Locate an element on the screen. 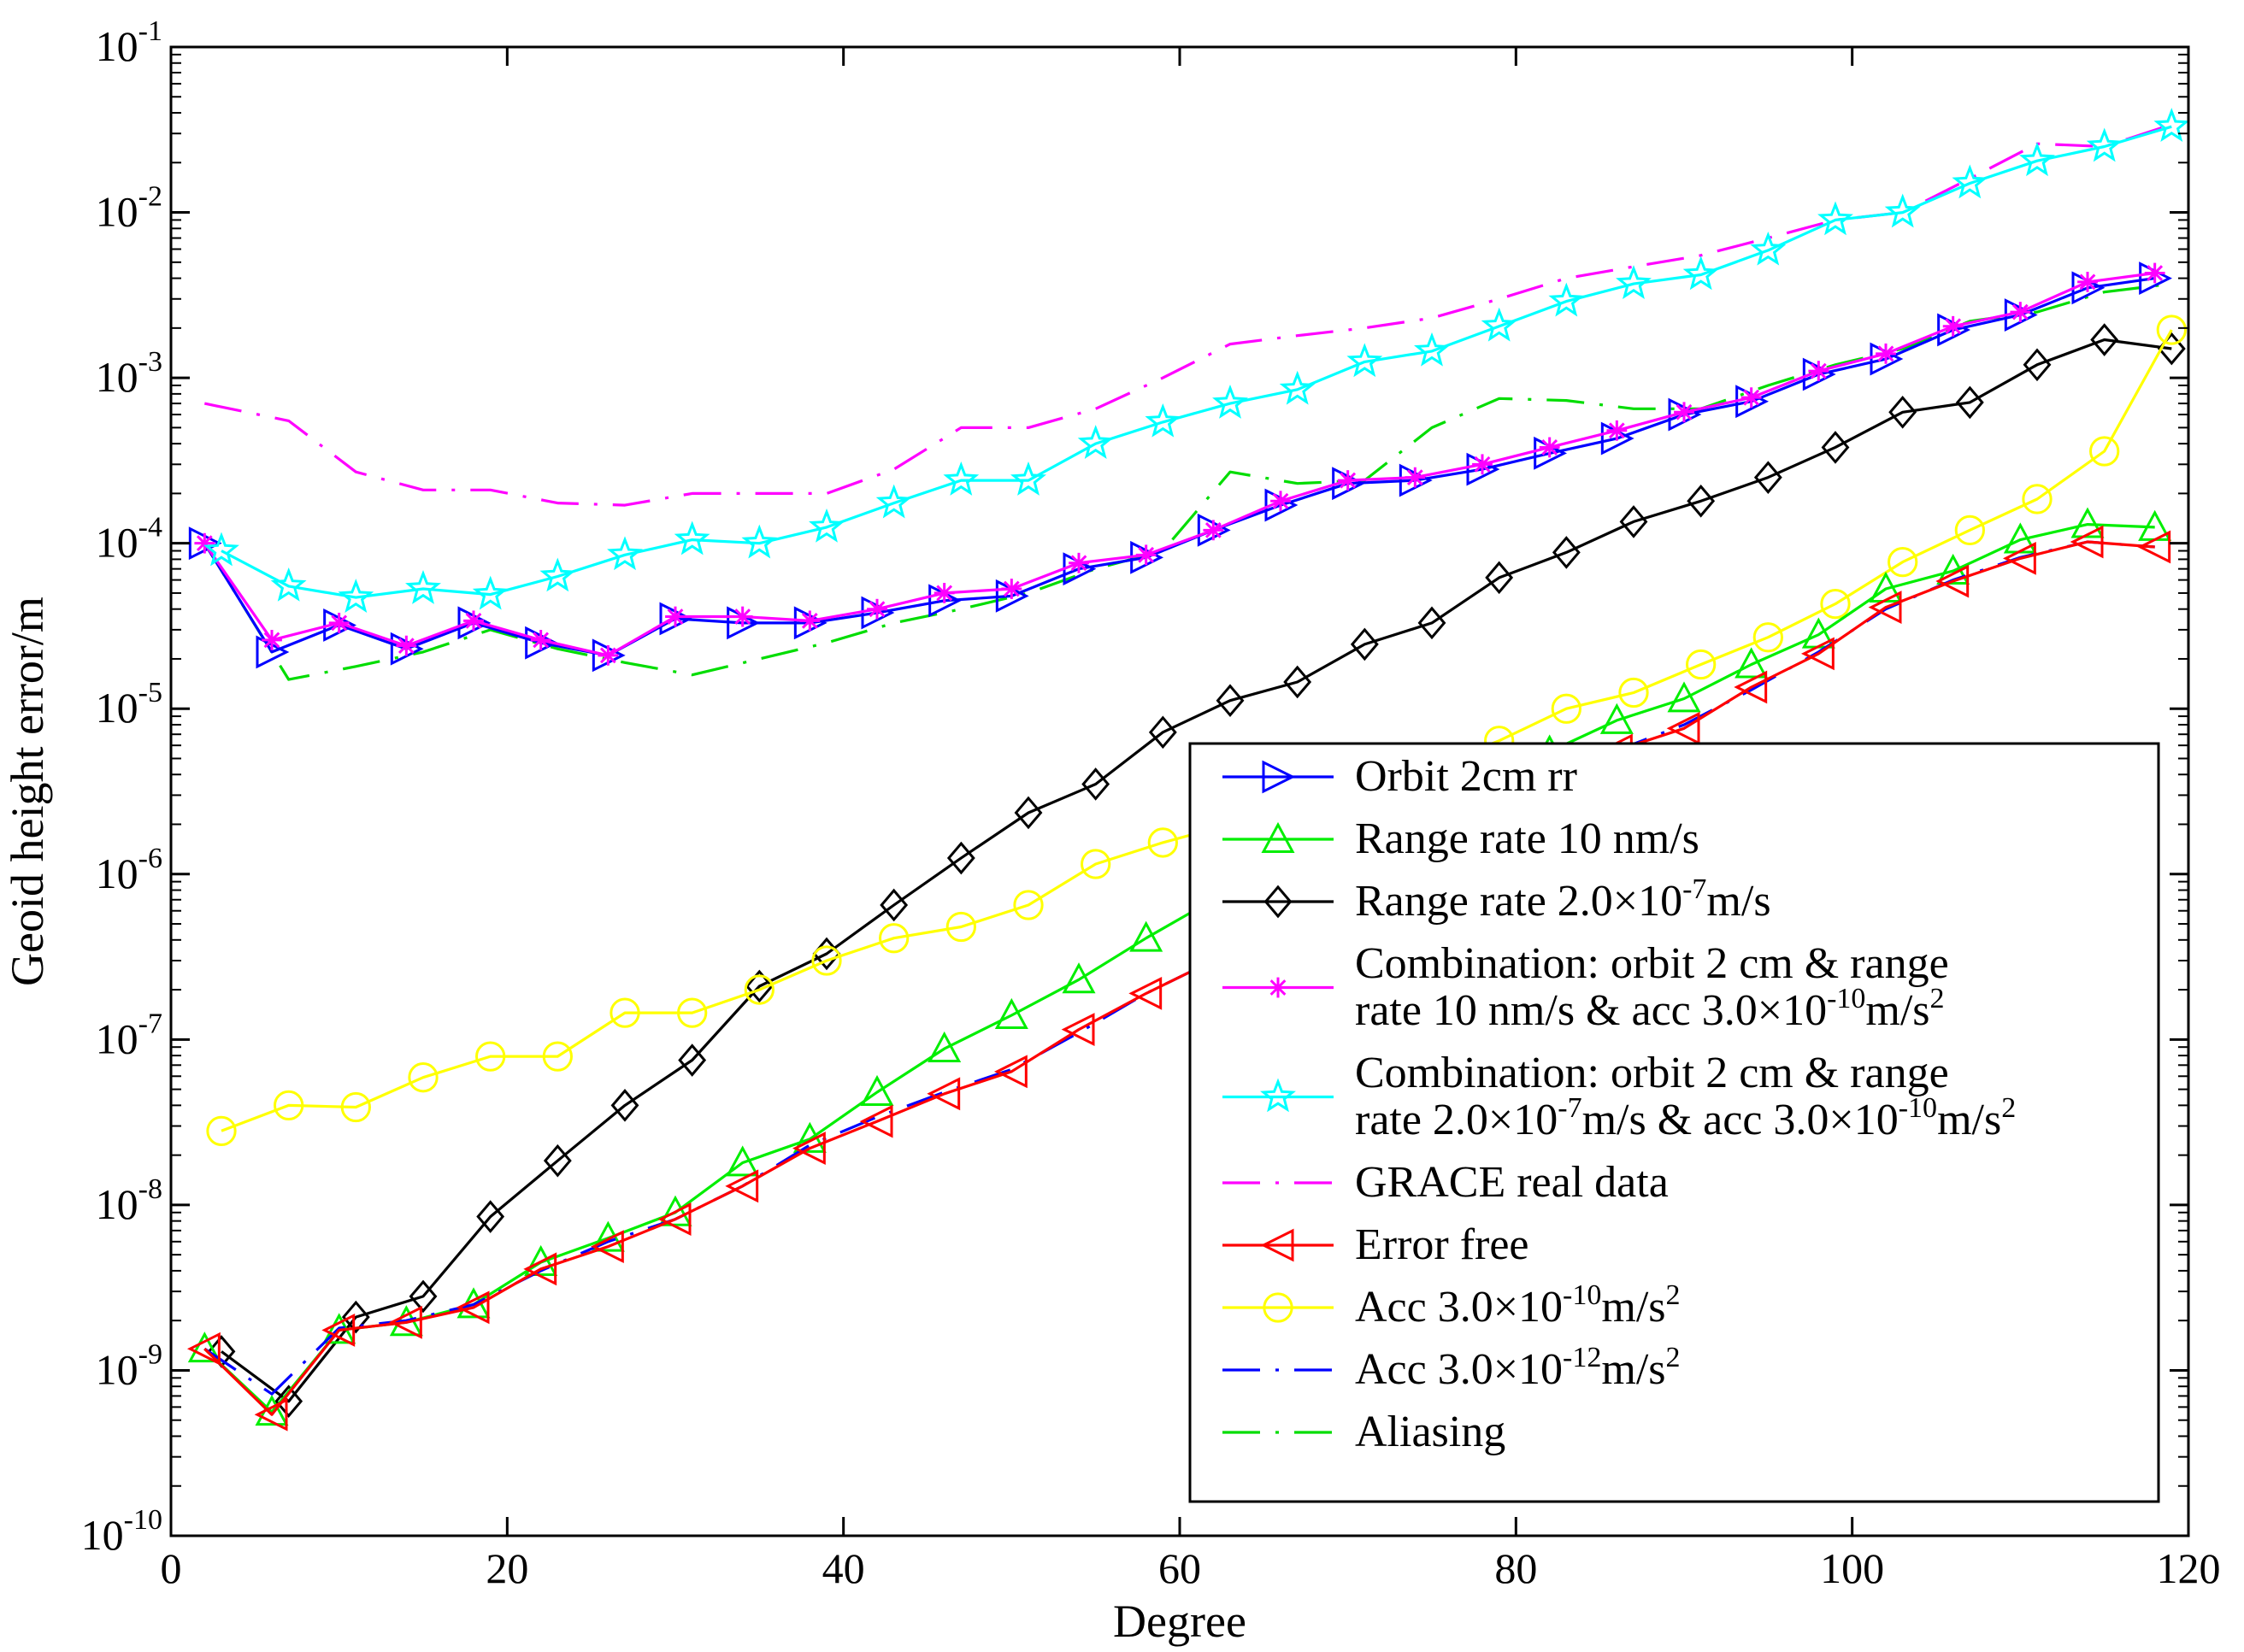  y-axis-title: Geoid height error/m is located at coordinates (27, 792).